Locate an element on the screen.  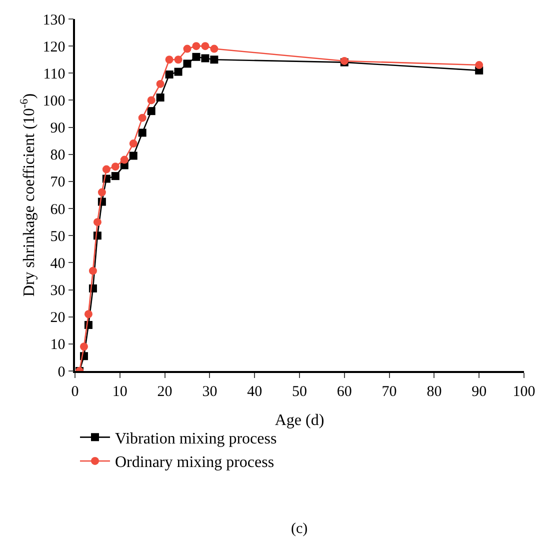
y-tick-label: 110 is located at coordinates (54, 74).